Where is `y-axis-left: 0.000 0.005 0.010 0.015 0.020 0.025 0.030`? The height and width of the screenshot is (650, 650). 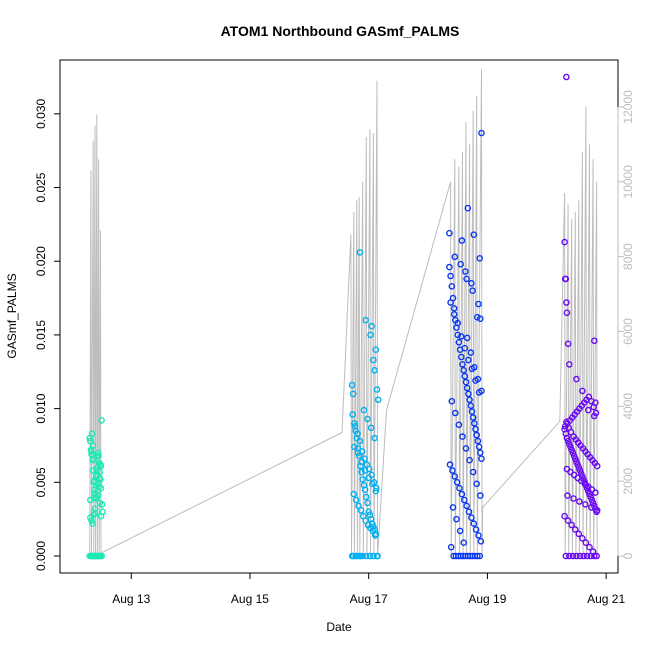 y-axis-left: 0.000 0.005 0.010 0.015 0.020 0.025 0.030 is located at coordinates (47, 335).